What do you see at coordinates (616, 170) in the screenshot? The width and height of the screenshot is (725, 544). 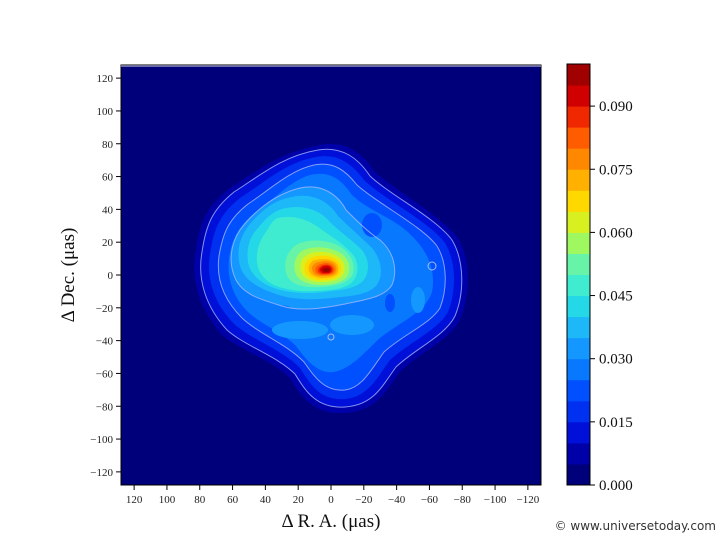 I see `colorbar-tick-label: 0.075` at bounding box center [616, 170].